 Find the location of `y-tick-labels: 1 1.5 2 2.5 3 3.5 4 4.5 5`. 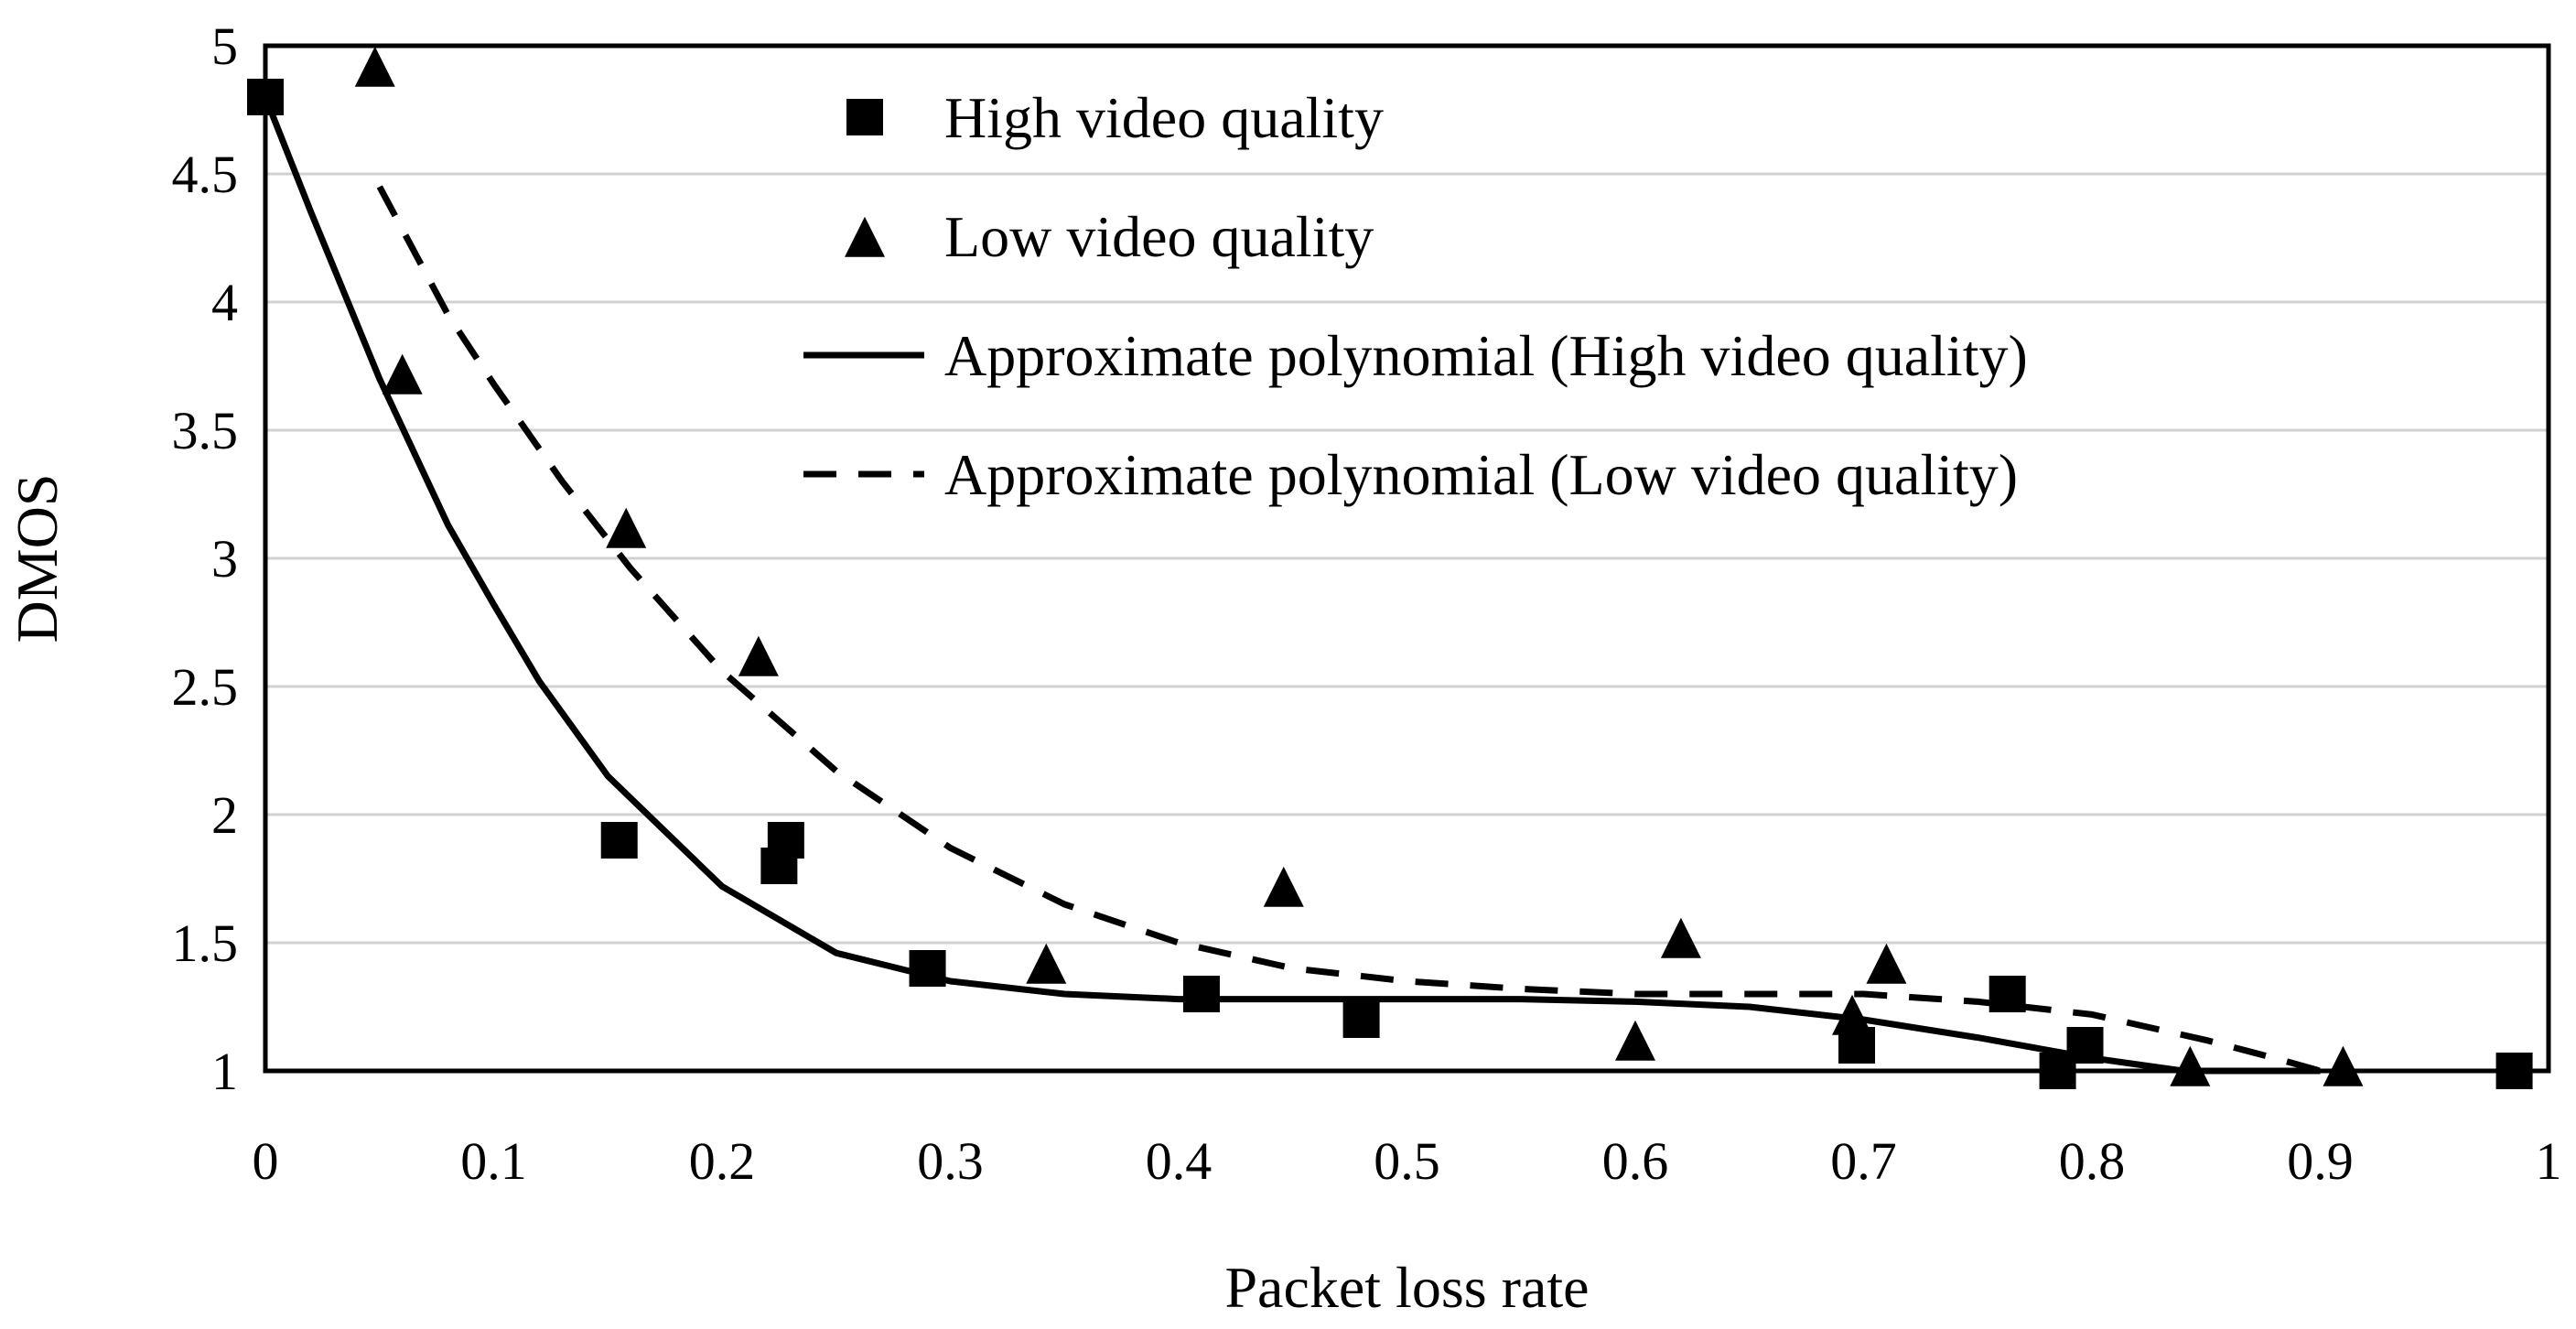

y-tick-labels: 1 1.5 2 2.5 3 3.5 4 4.5 5 is located at coordinates (205, 558).